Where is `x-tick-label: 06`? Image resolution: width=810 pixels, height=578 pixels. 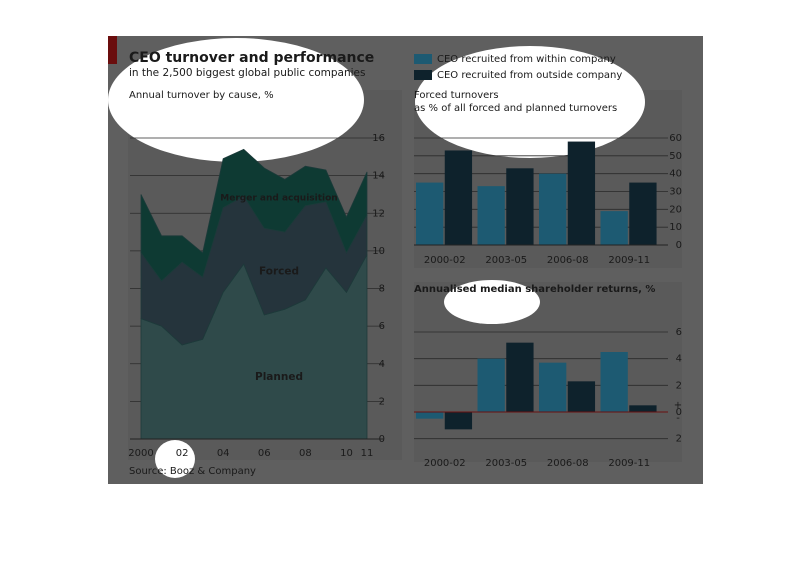 x-tick-label: 06 is located at coordinates (264, 453).